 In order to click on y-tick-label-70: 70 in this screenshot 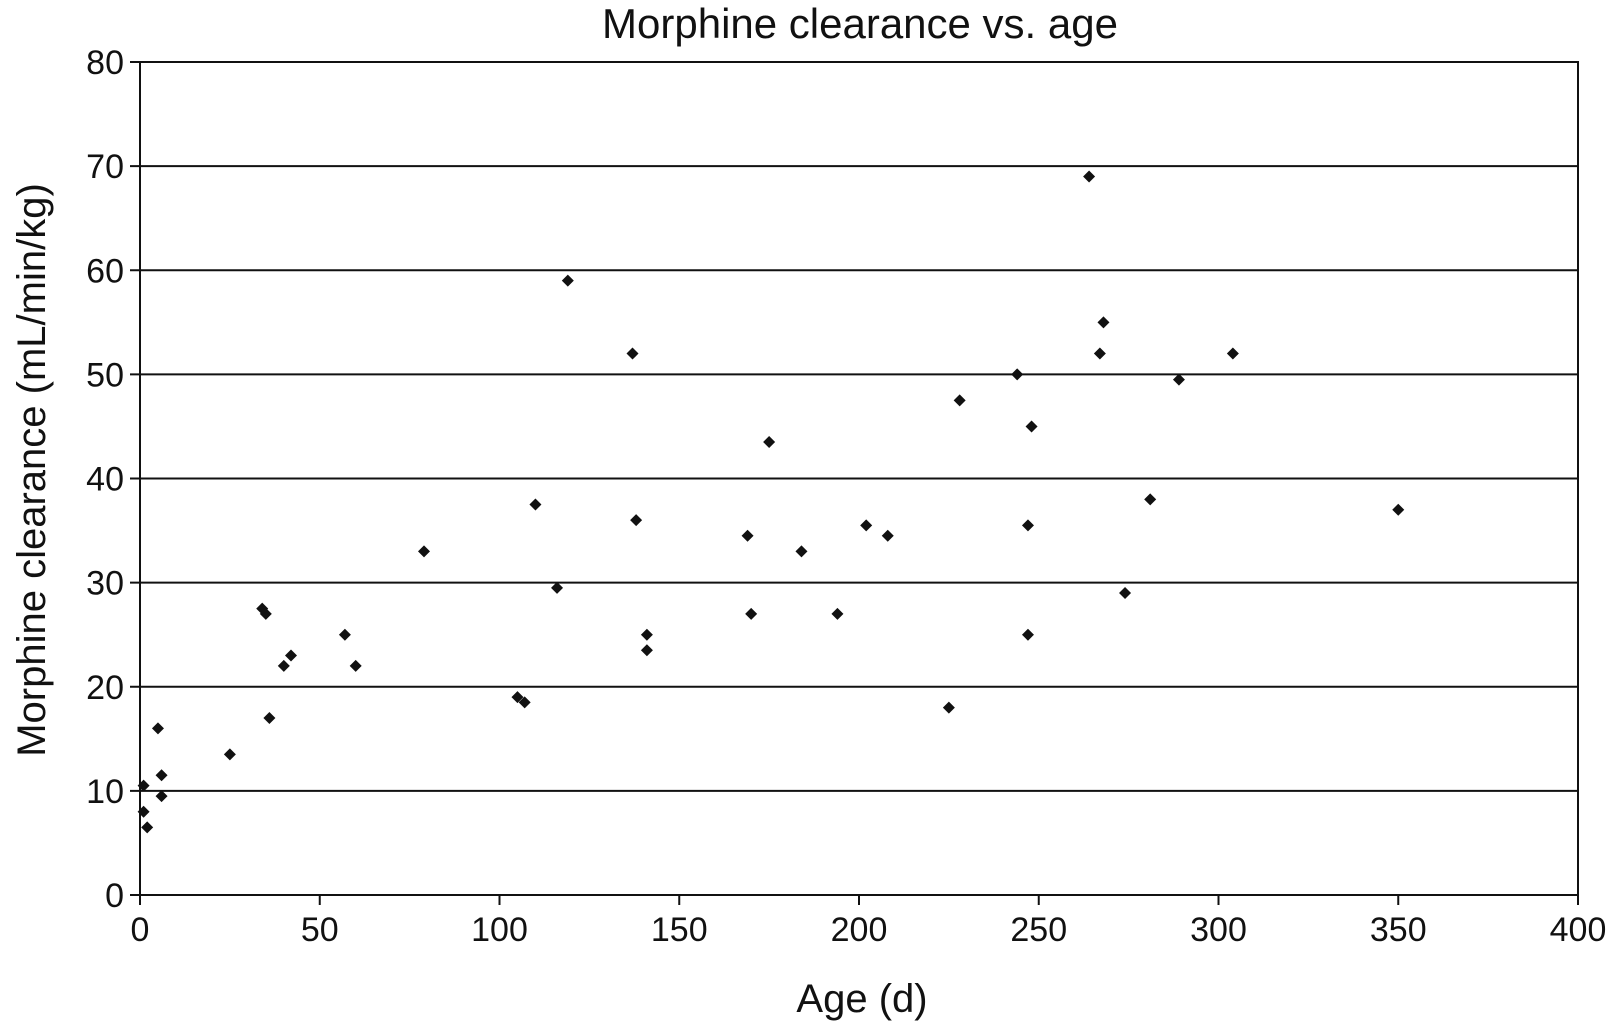, I will do `click(105, 167)`.